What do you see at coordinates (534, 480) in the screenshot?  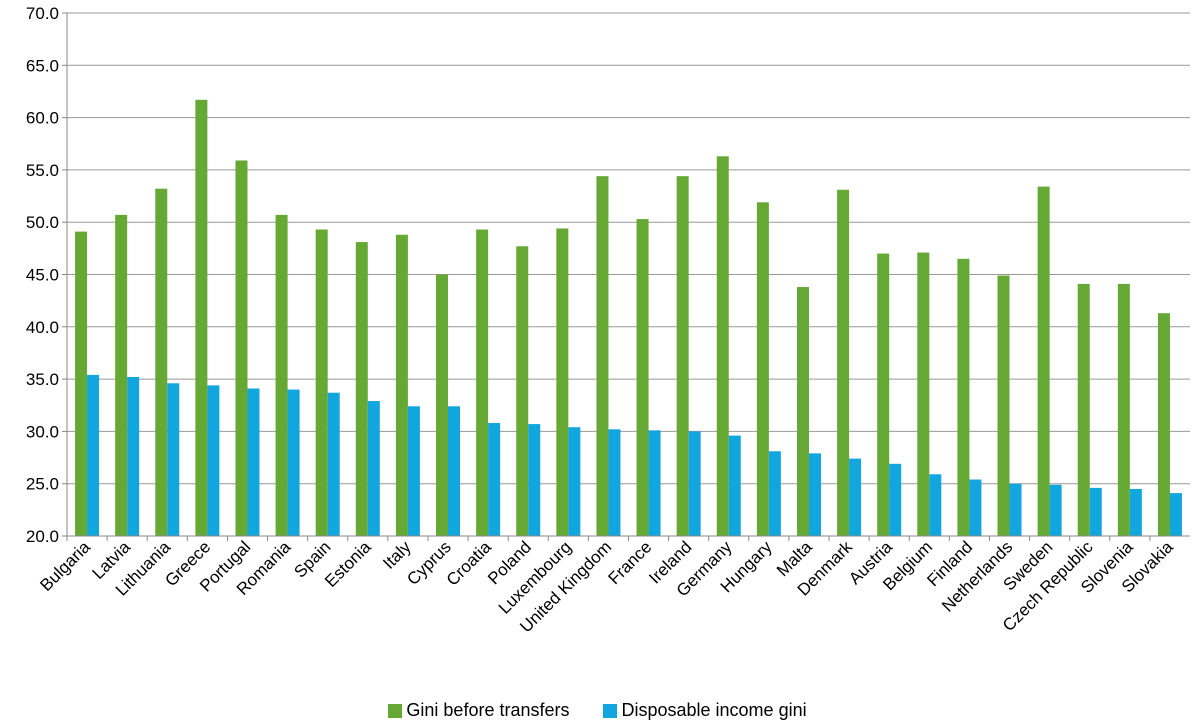 I see `bar-disposable-gini-poland` at bounding box center [534, 480].